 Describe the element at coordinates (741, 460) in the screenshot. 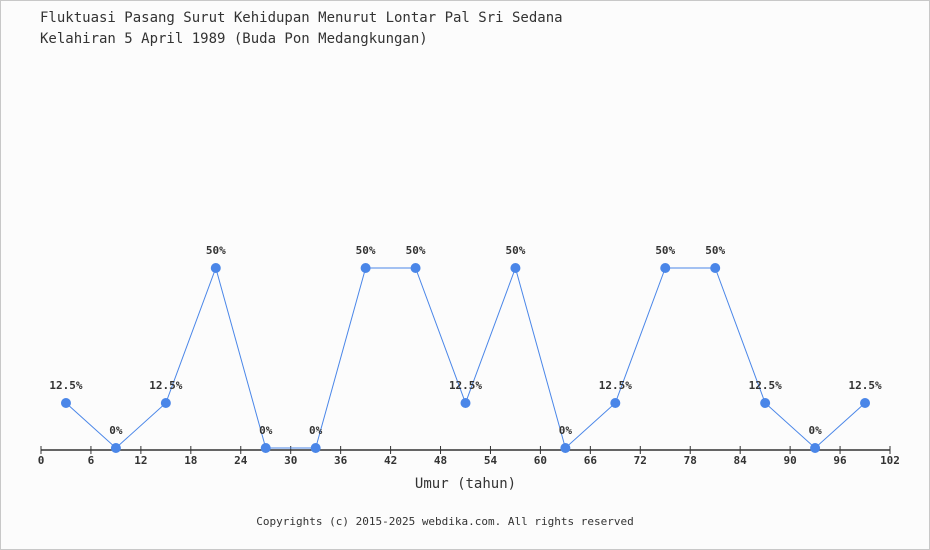

I see `x-tick-label: 84` at that location.